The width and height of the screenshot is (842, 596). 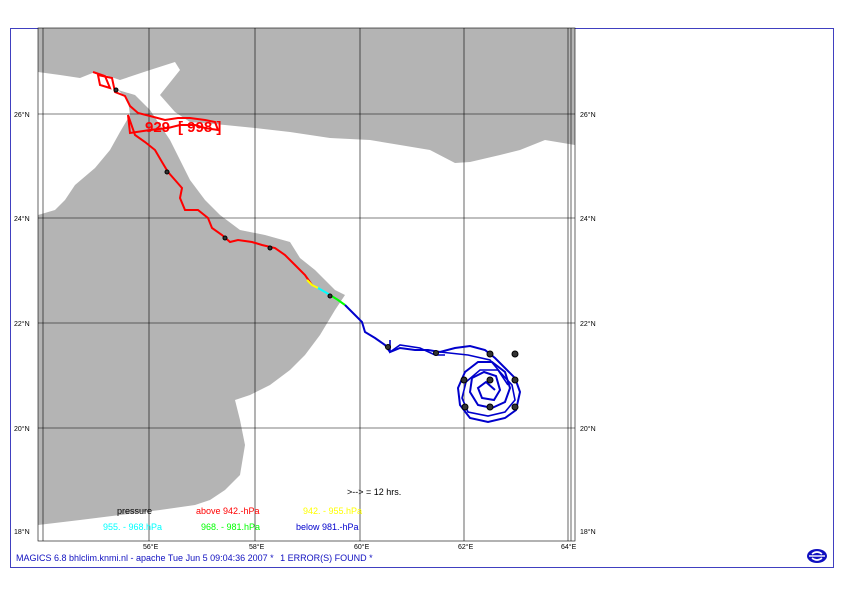 I want to click on legend-item-yellow: 942. - 955.hPa, so click(x=332, y=511).